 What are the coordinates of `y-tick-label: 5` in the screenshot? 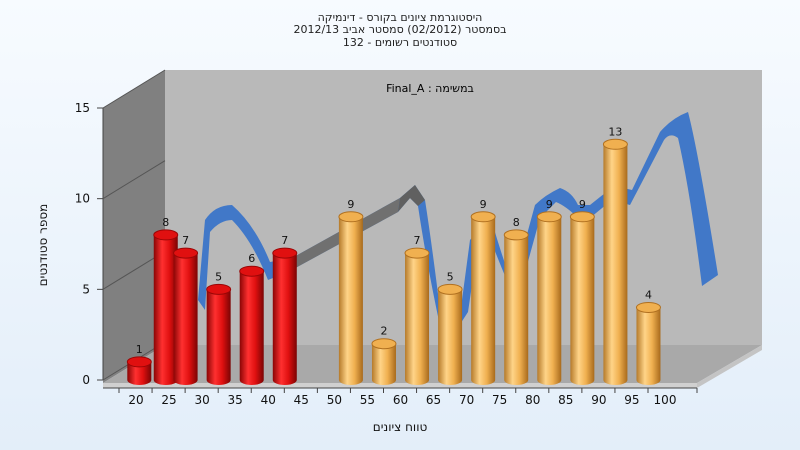 It's located at (86, 289).